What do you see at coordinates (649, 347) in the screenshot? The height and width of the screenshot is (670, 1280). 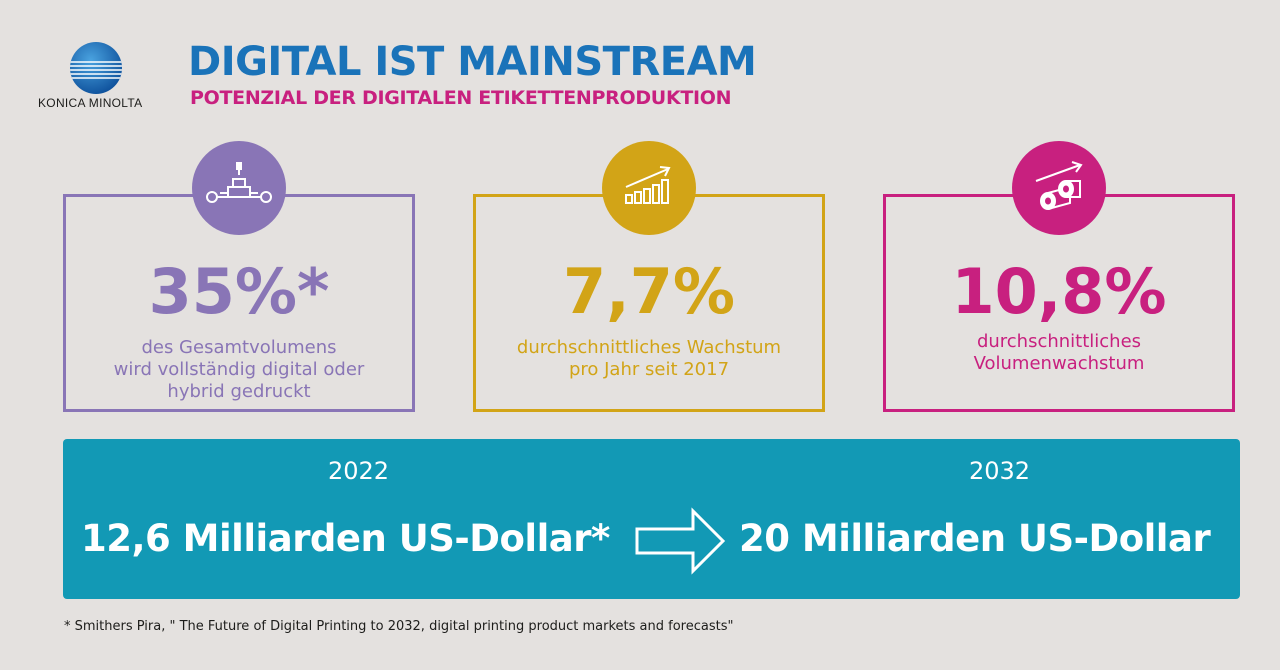 I see `stat-description-line: durchschnittliches Wachstum` at bounding box center [649, 347].